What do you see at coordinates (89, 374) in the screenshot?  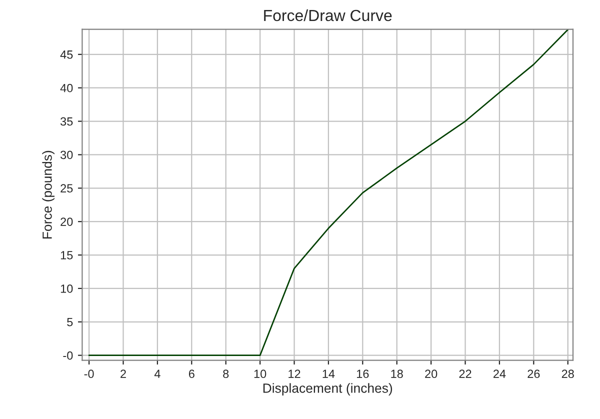 I see `x-tick-label: -0` at bounding box center [89, 374].